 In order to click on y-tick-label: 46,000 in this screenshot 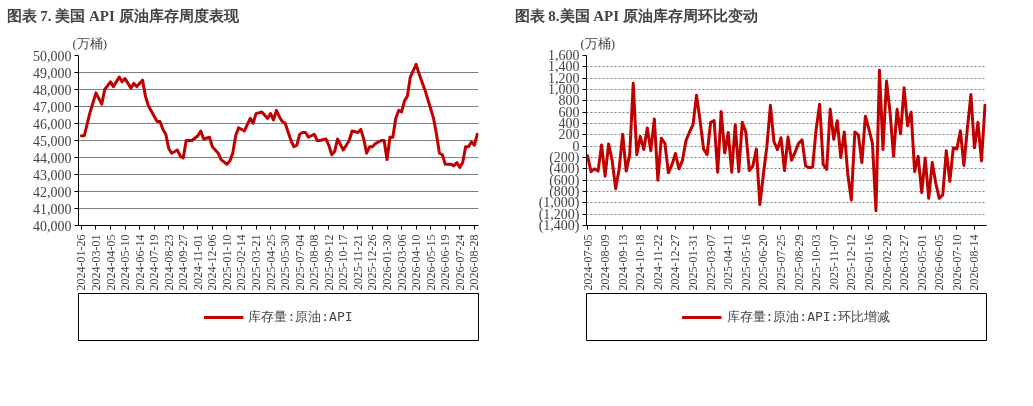, I will do `click(52, 124)`.